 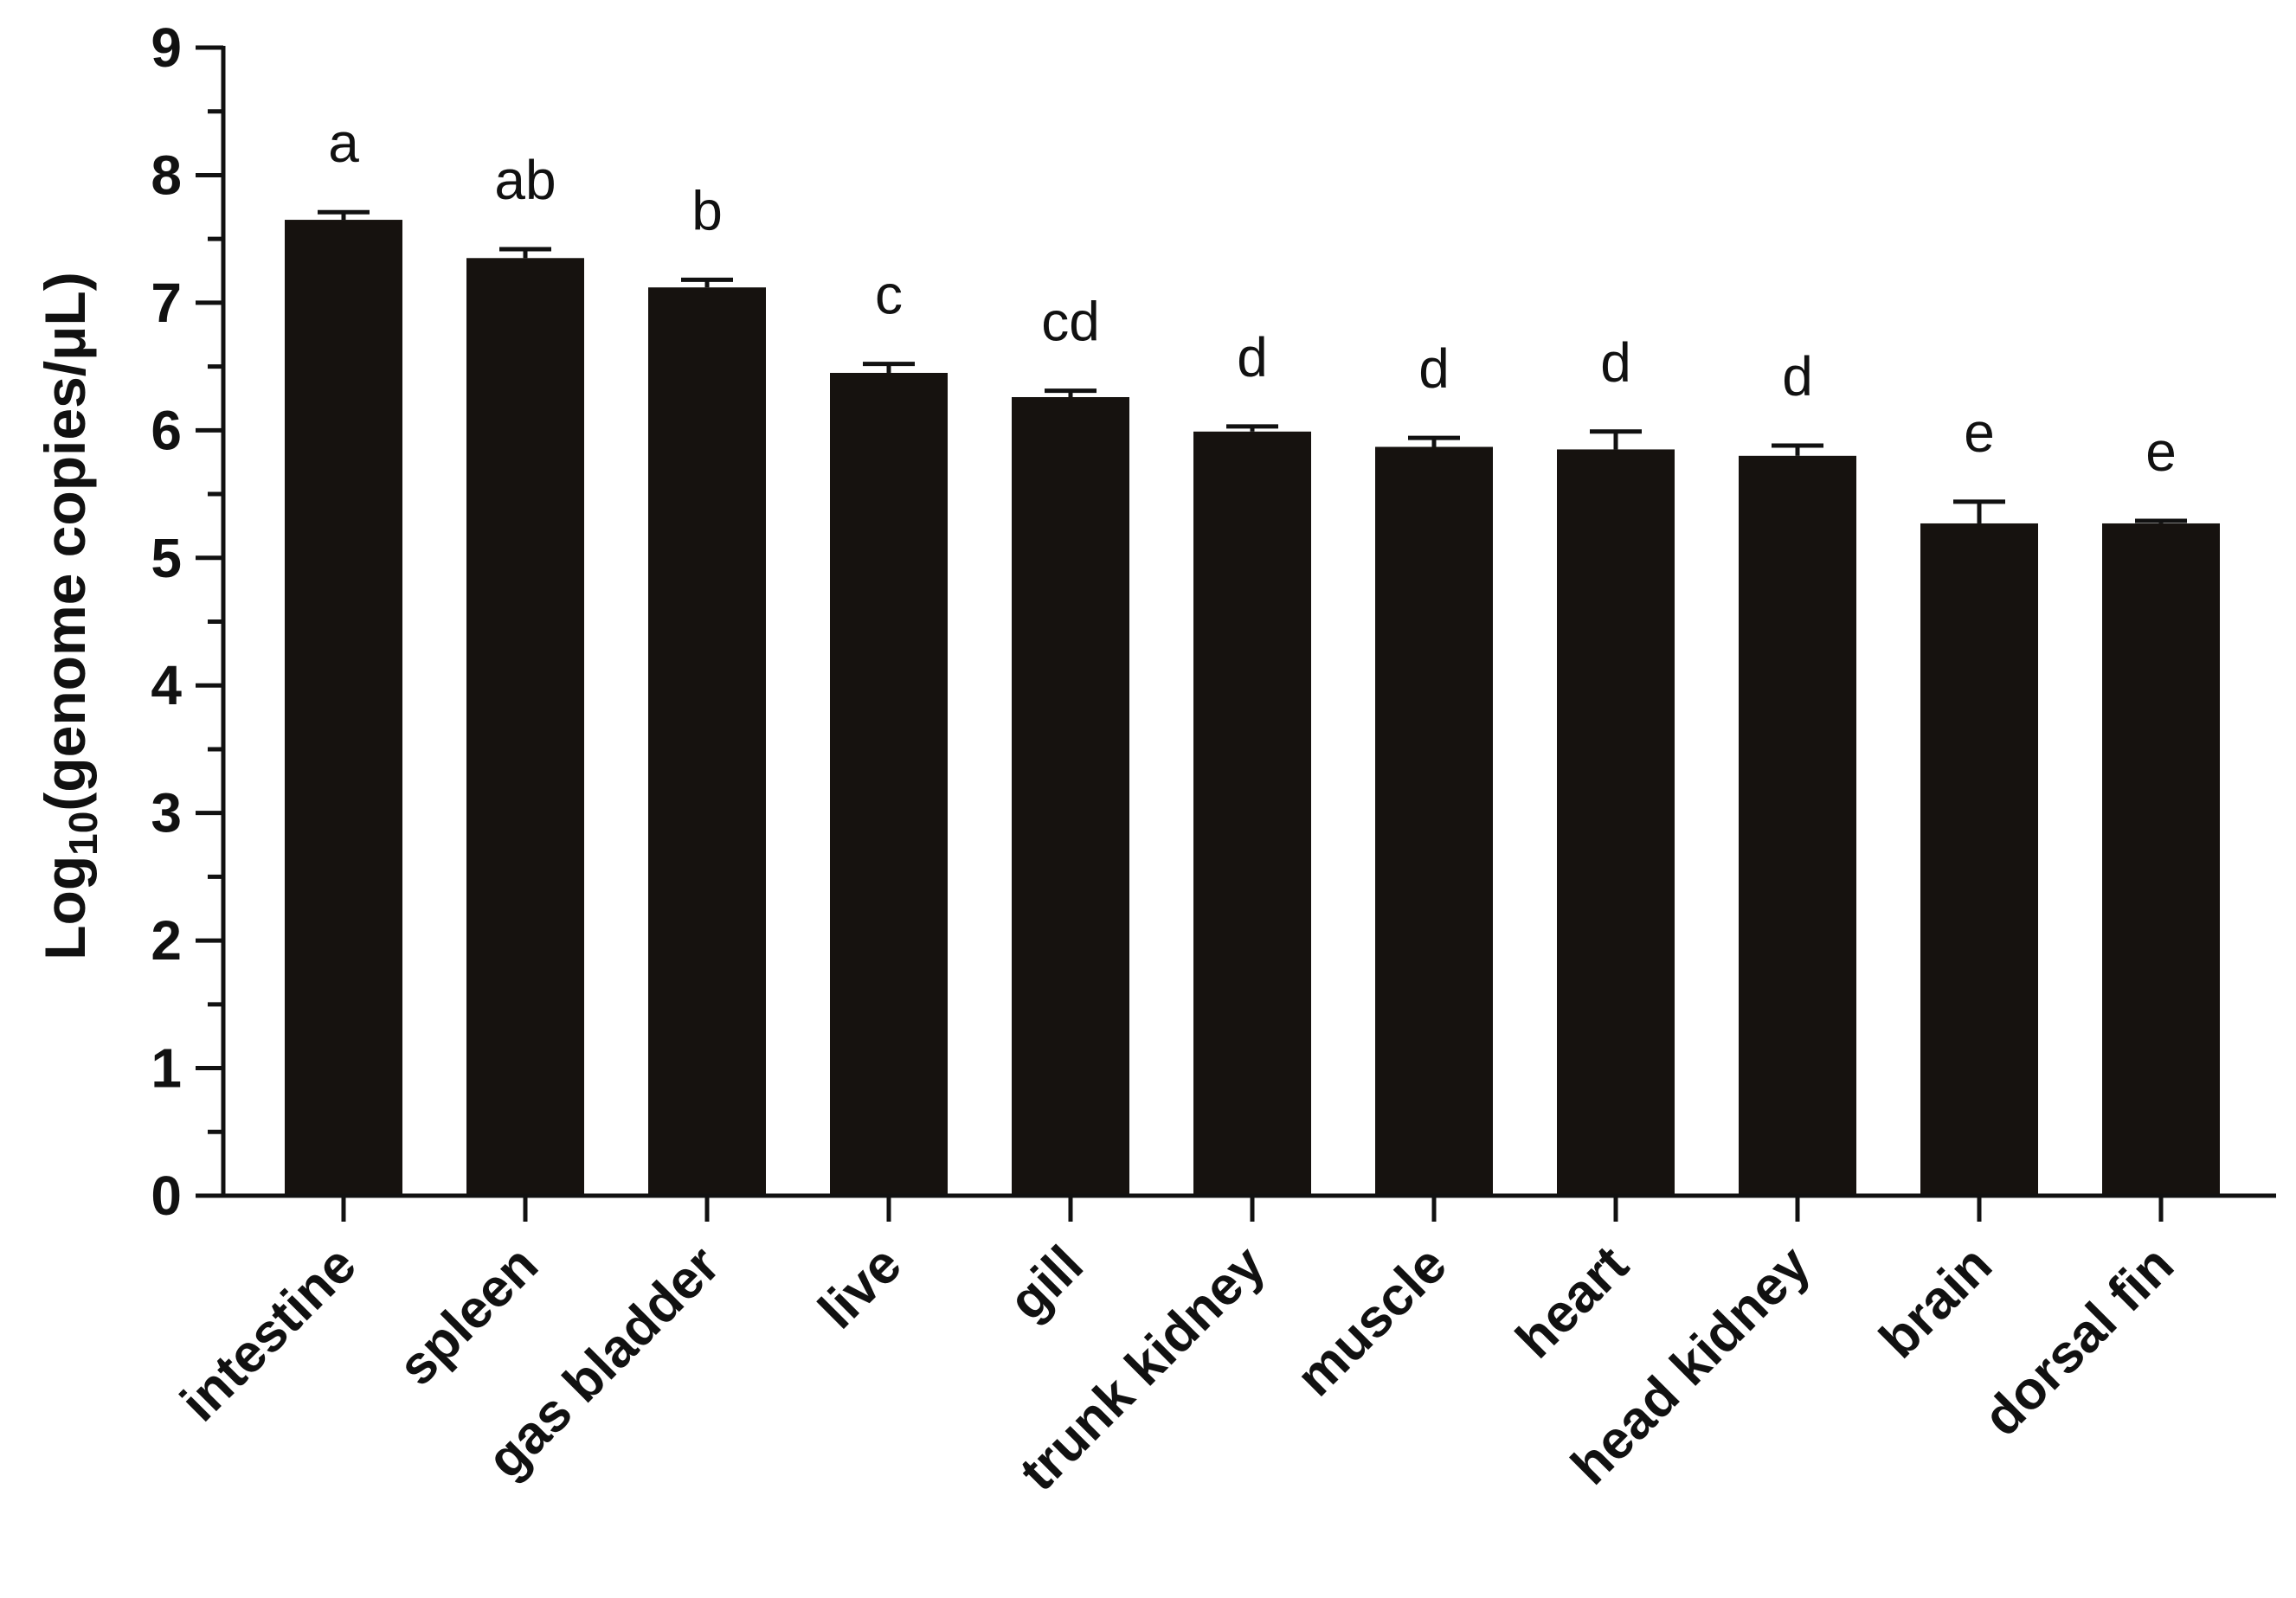 What do you see at coordinates (1070, 796) in the screenshot?
I see `bar-gill` at bounding box center [1070, 796].